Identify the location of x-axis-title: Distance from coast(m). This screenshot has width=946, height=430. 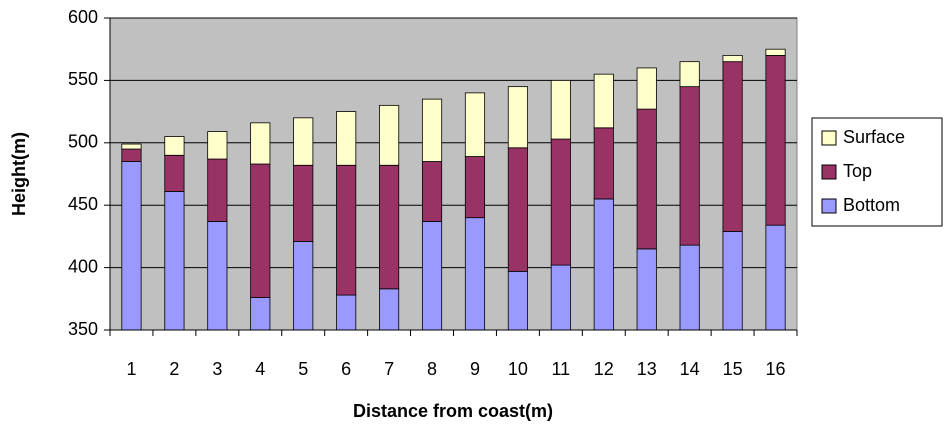
(453, 411).